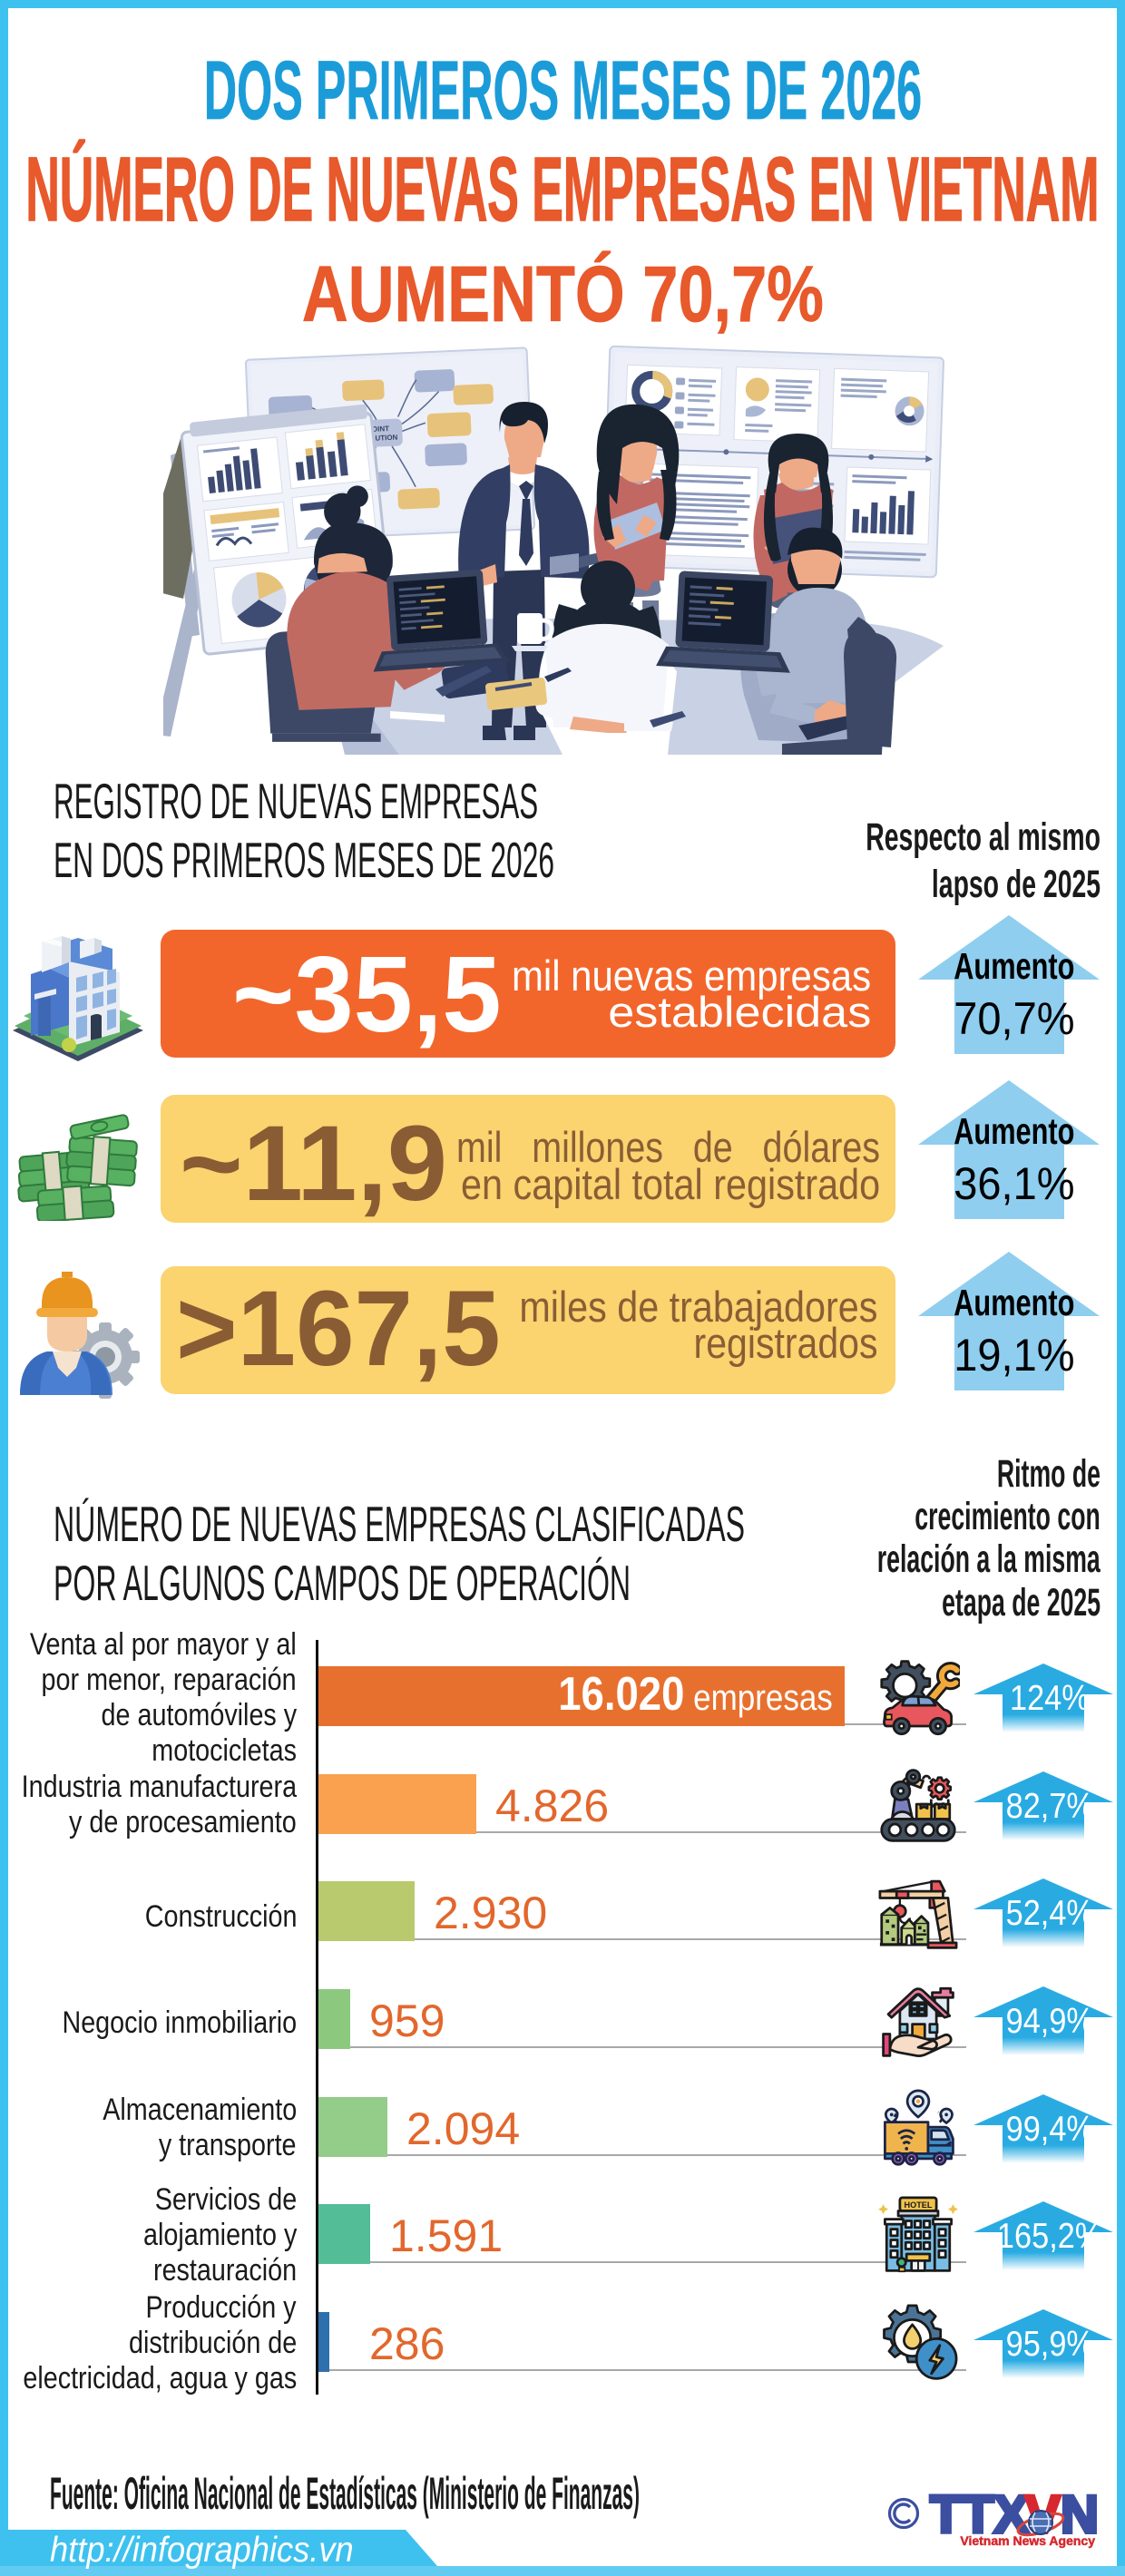  Describe the element at coordinates (979, 2514) in the screenshot. I see `svg-text: TTX` at that location.